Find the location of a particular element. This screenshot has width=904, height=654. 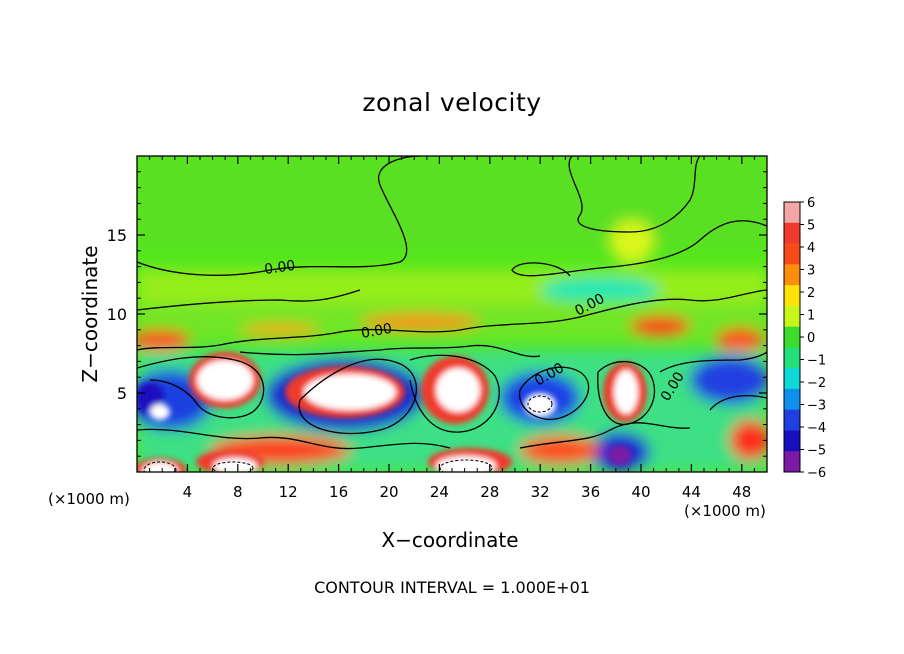

colorbar-tick-label: −5 is located at coordinates (816, 451).